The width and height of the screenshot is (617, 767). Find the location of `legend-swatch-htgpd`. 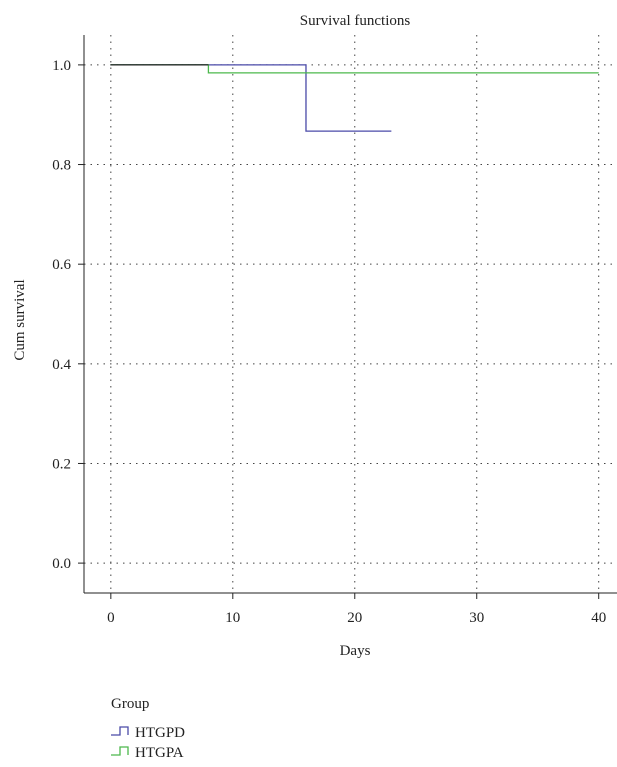

legend-swatch-htgpd is located at coordinates (120, 731).